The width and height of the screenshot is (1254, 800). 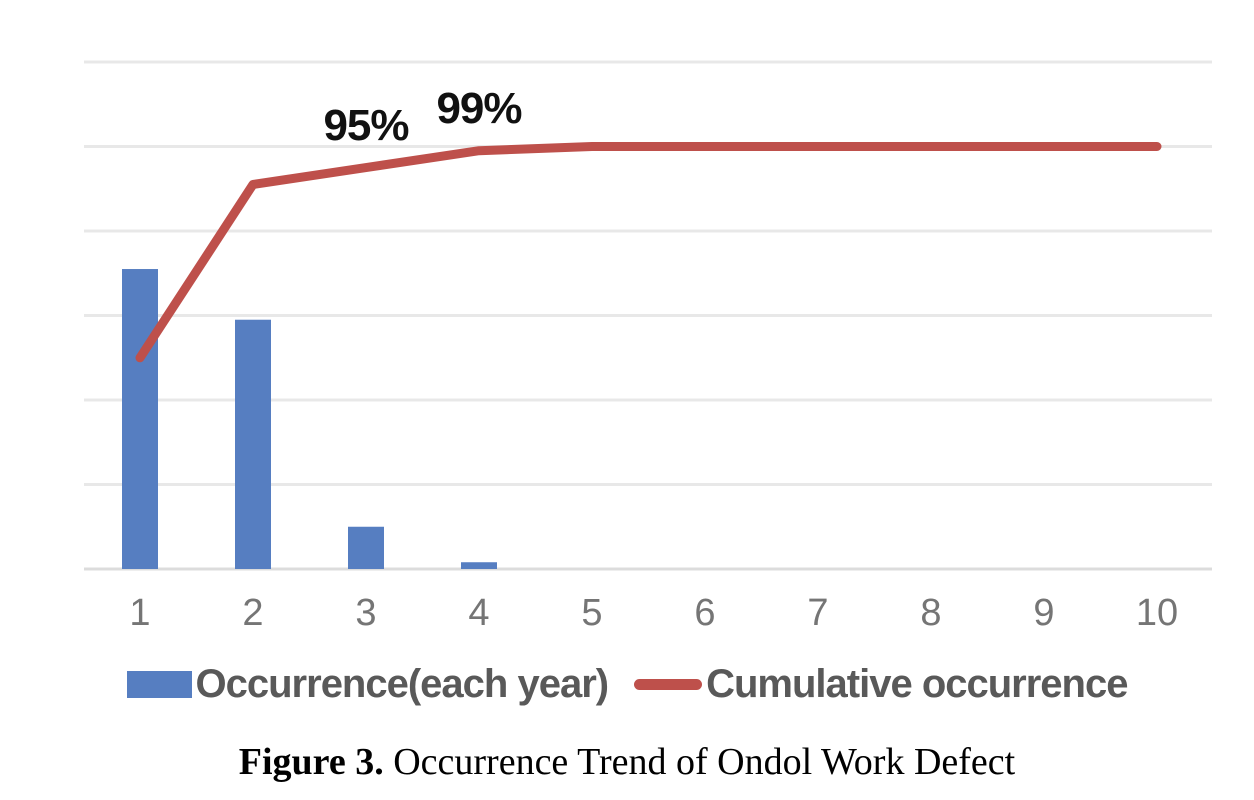 What do you see at coordinates (1044, 613) in the screenshot?
I see `x-tick-9: 9` at bounding box center [1044, 613].